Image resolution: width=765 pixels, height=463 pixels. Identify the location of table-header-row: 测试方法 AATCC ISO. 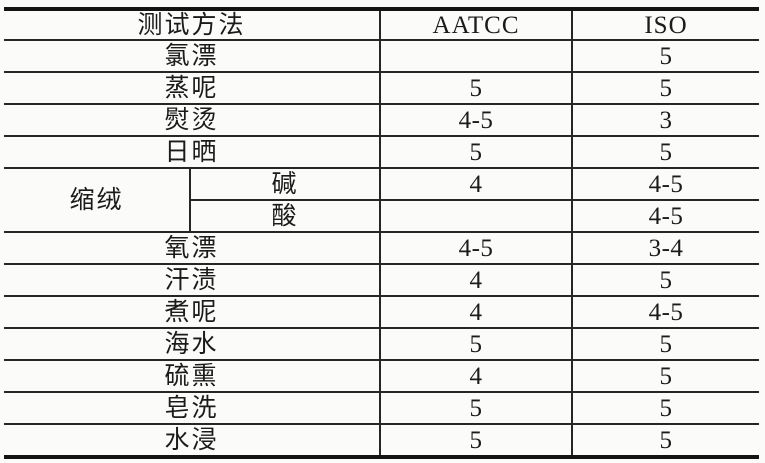
(382, 25).